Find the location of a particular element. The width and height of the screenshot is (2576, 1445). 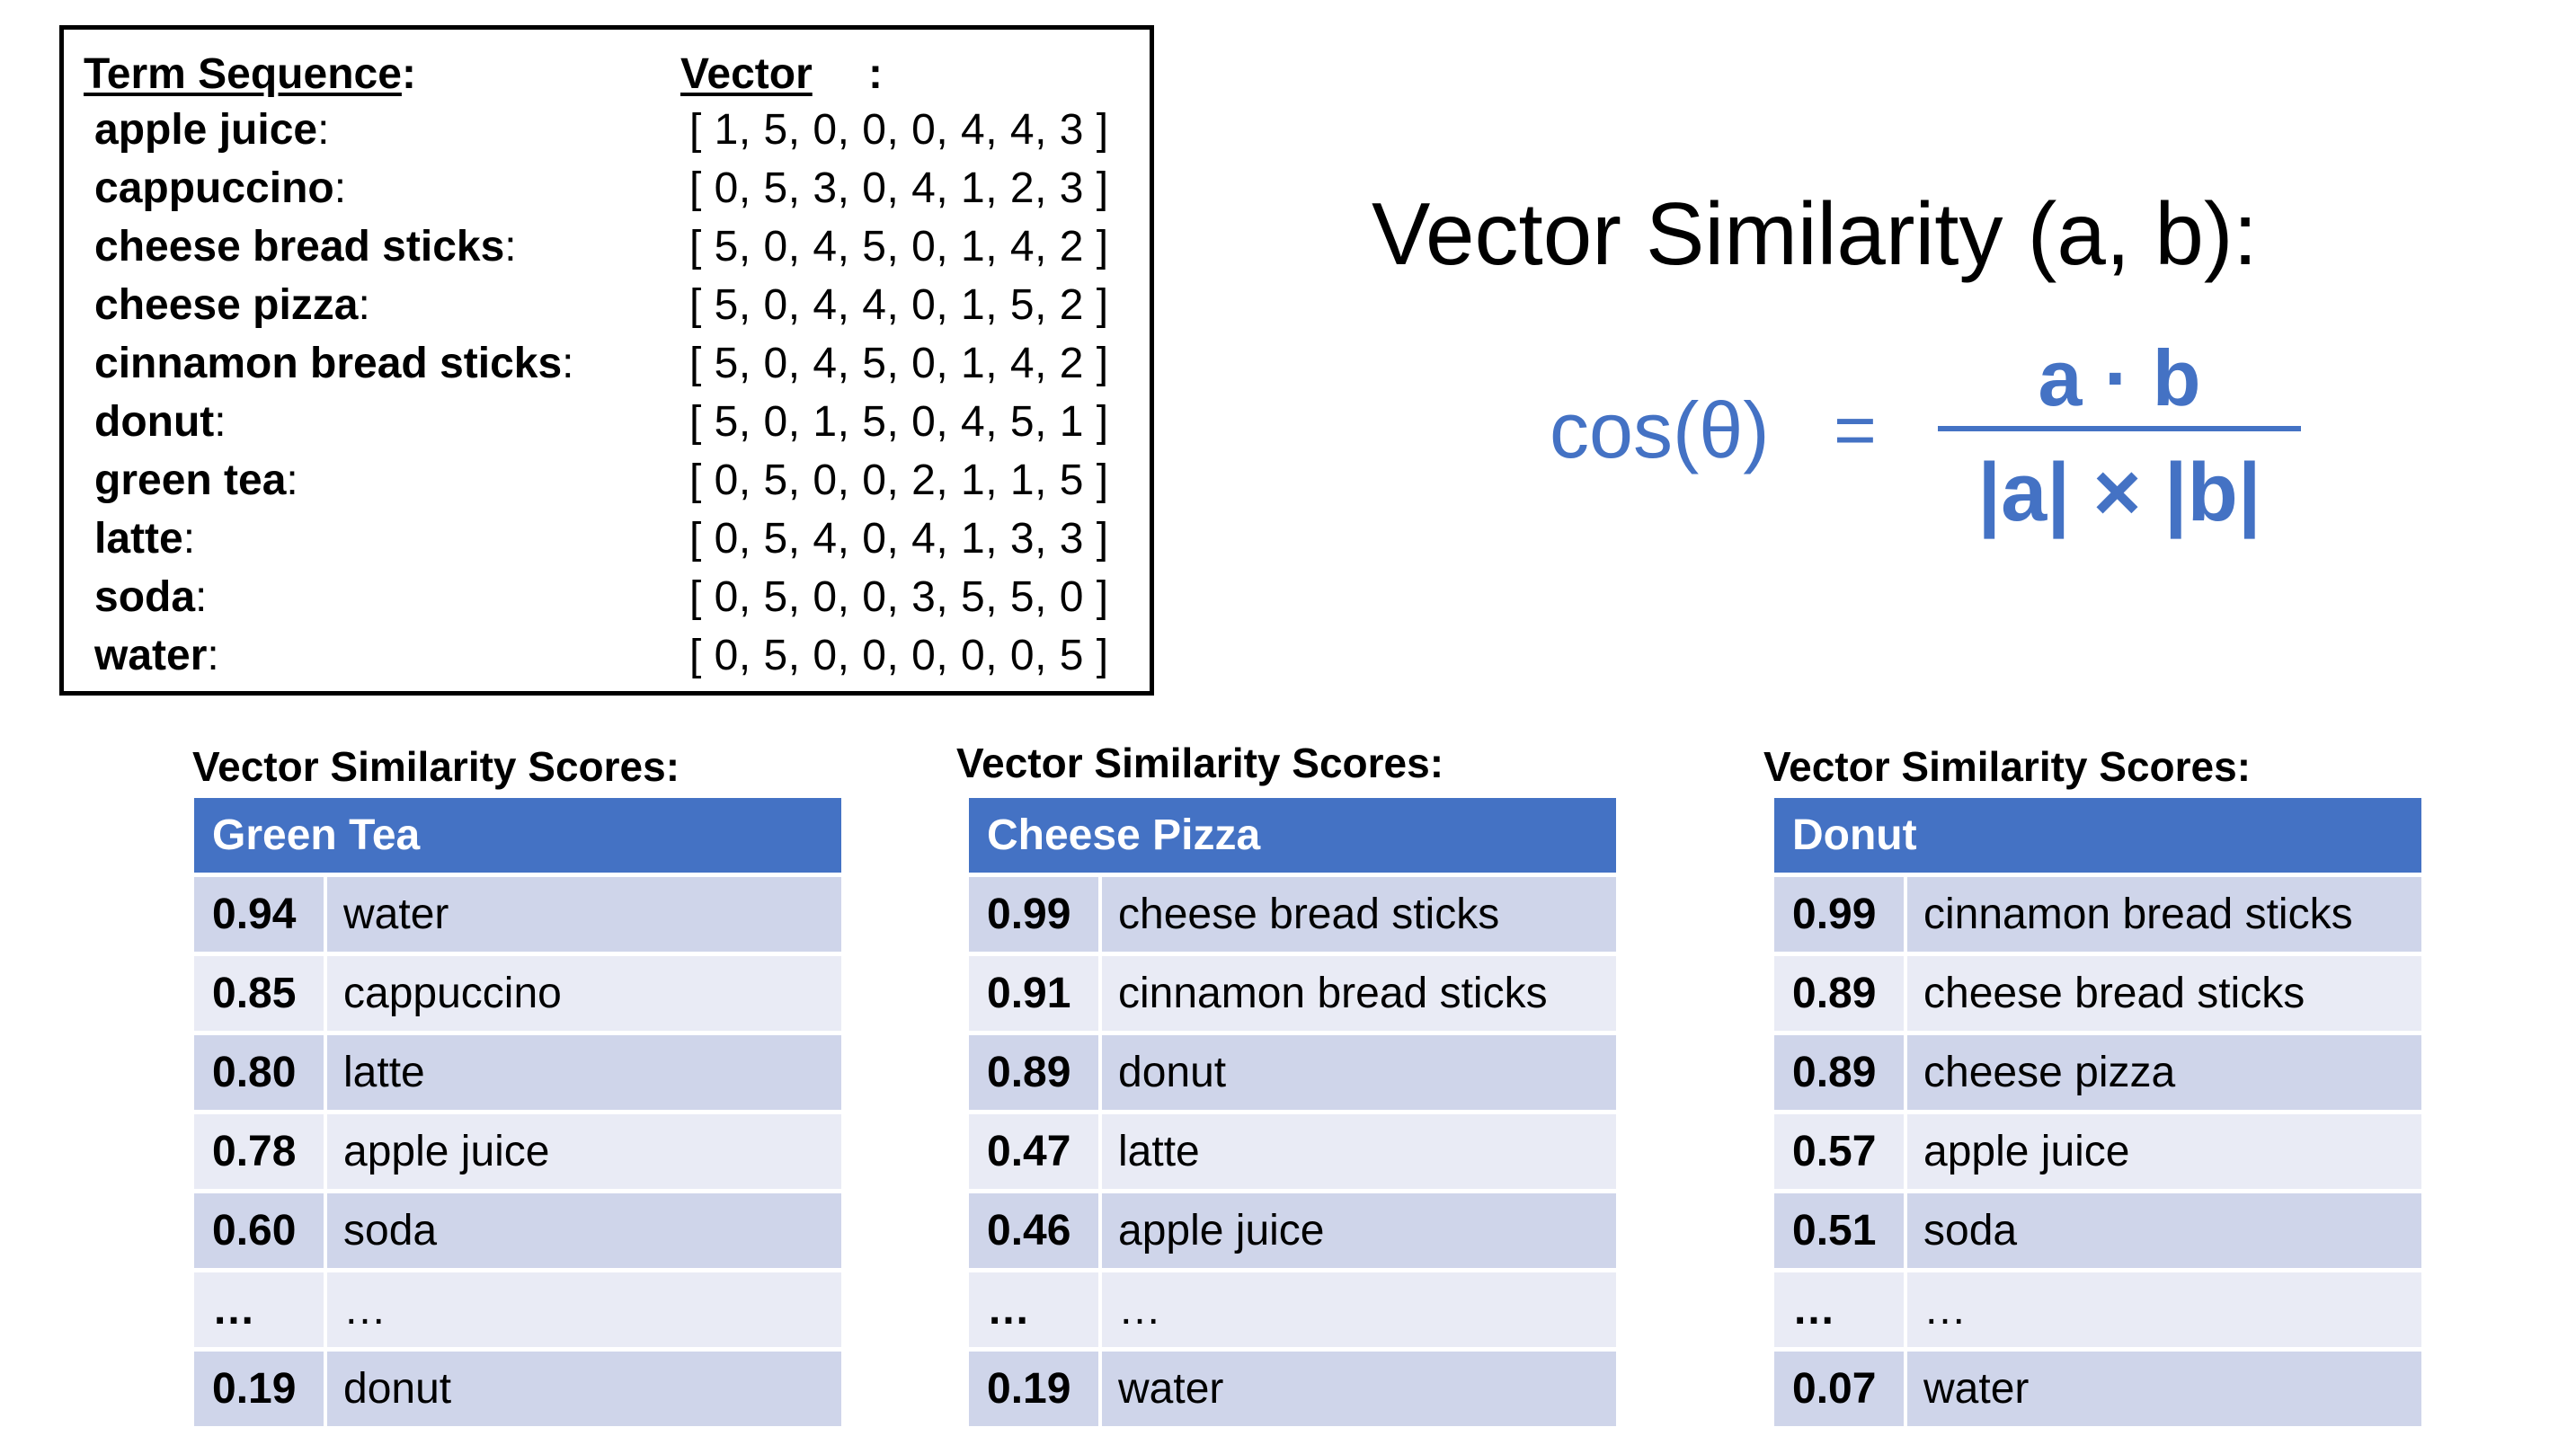

table-row: 0.89 cheese bread sticks is located at coordinates (2097, 992).